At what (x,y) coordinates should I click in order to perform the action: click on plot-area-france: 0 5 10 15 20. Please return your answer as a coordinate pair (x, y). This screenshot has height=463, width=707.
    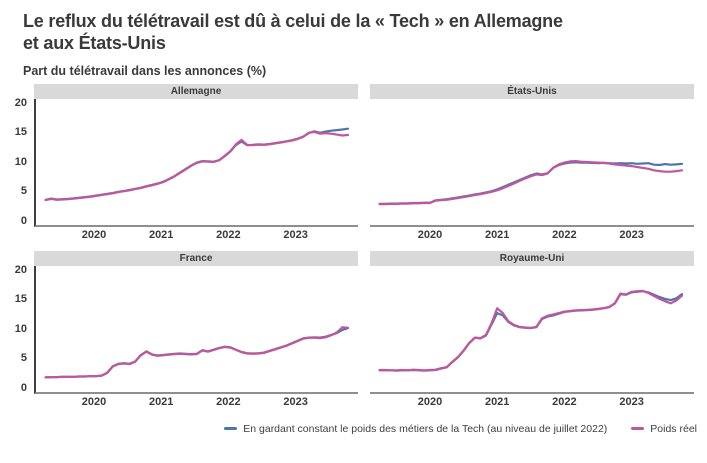
    Looking at the image, I should click on (186, 329).